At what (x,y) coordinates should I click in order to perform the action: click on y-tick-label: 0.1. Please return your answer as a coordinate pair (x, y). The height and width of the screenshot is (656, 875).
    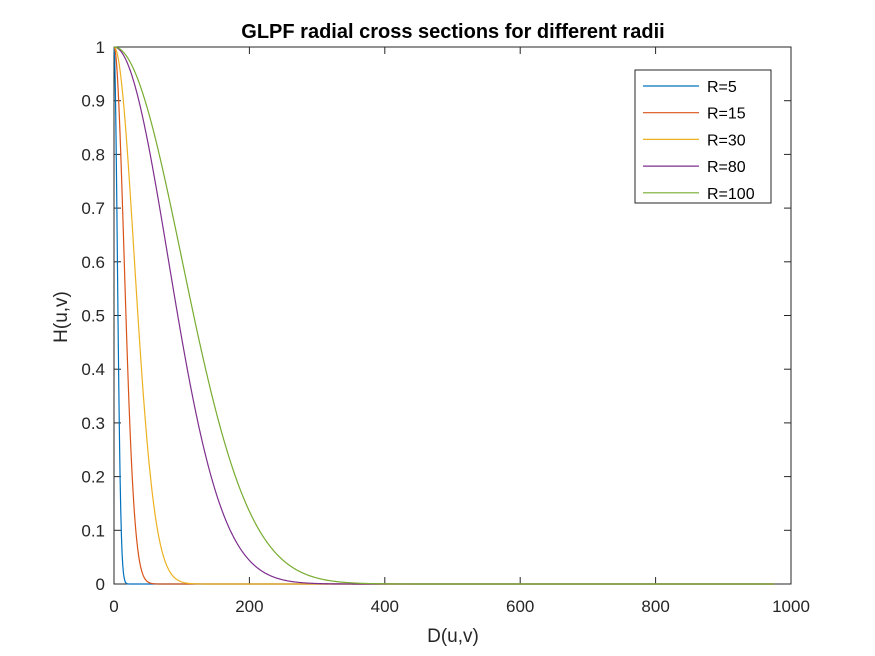
    Looking at the image, I should click on (93, 530).